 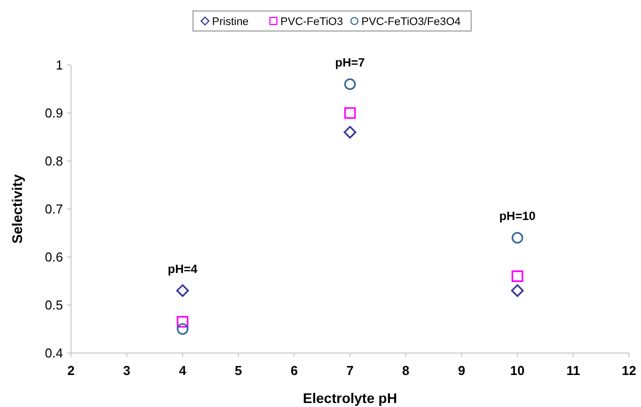 What do you see at coordinates (517, 216) in the screenshot?
I see `annotation: pH=10` at bounding box center [517, 216].